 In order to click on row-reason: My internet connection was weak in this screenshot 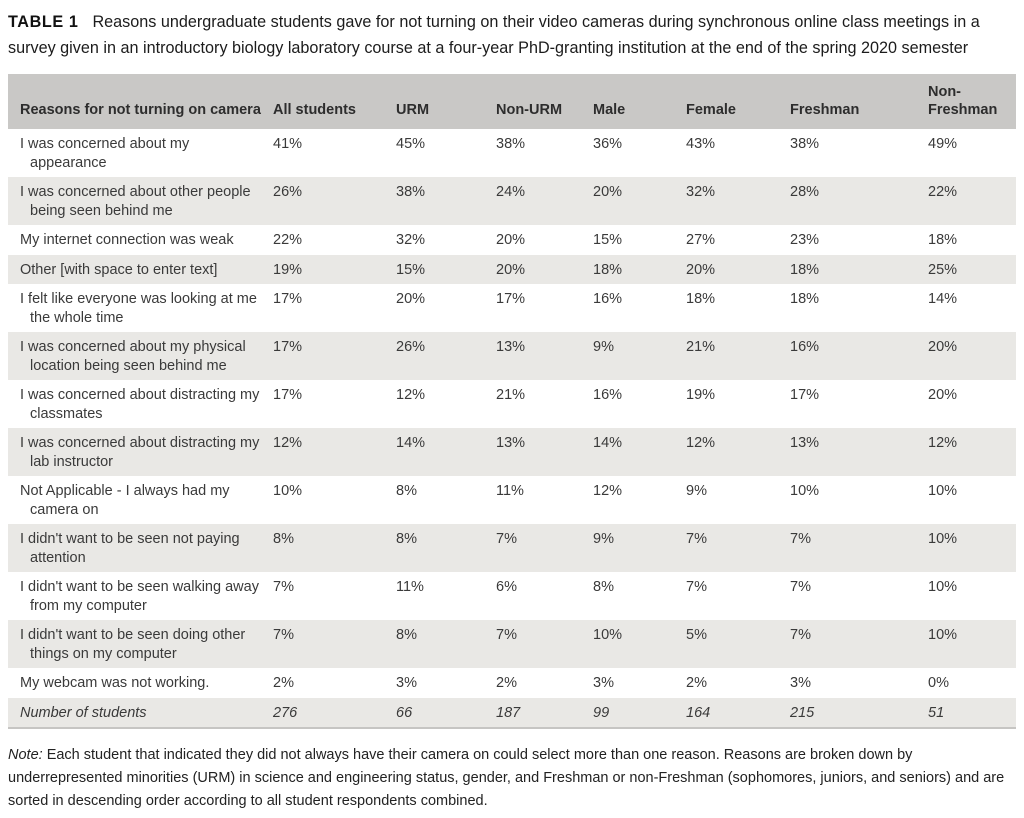, I will do `click(127, 240)`.